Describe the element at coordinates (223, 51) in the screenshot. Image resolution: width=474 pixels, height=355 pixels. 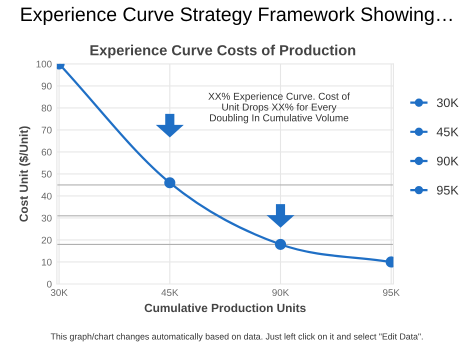
I see `chart-subtitle: Experience Curve Costs of Production` at that location.